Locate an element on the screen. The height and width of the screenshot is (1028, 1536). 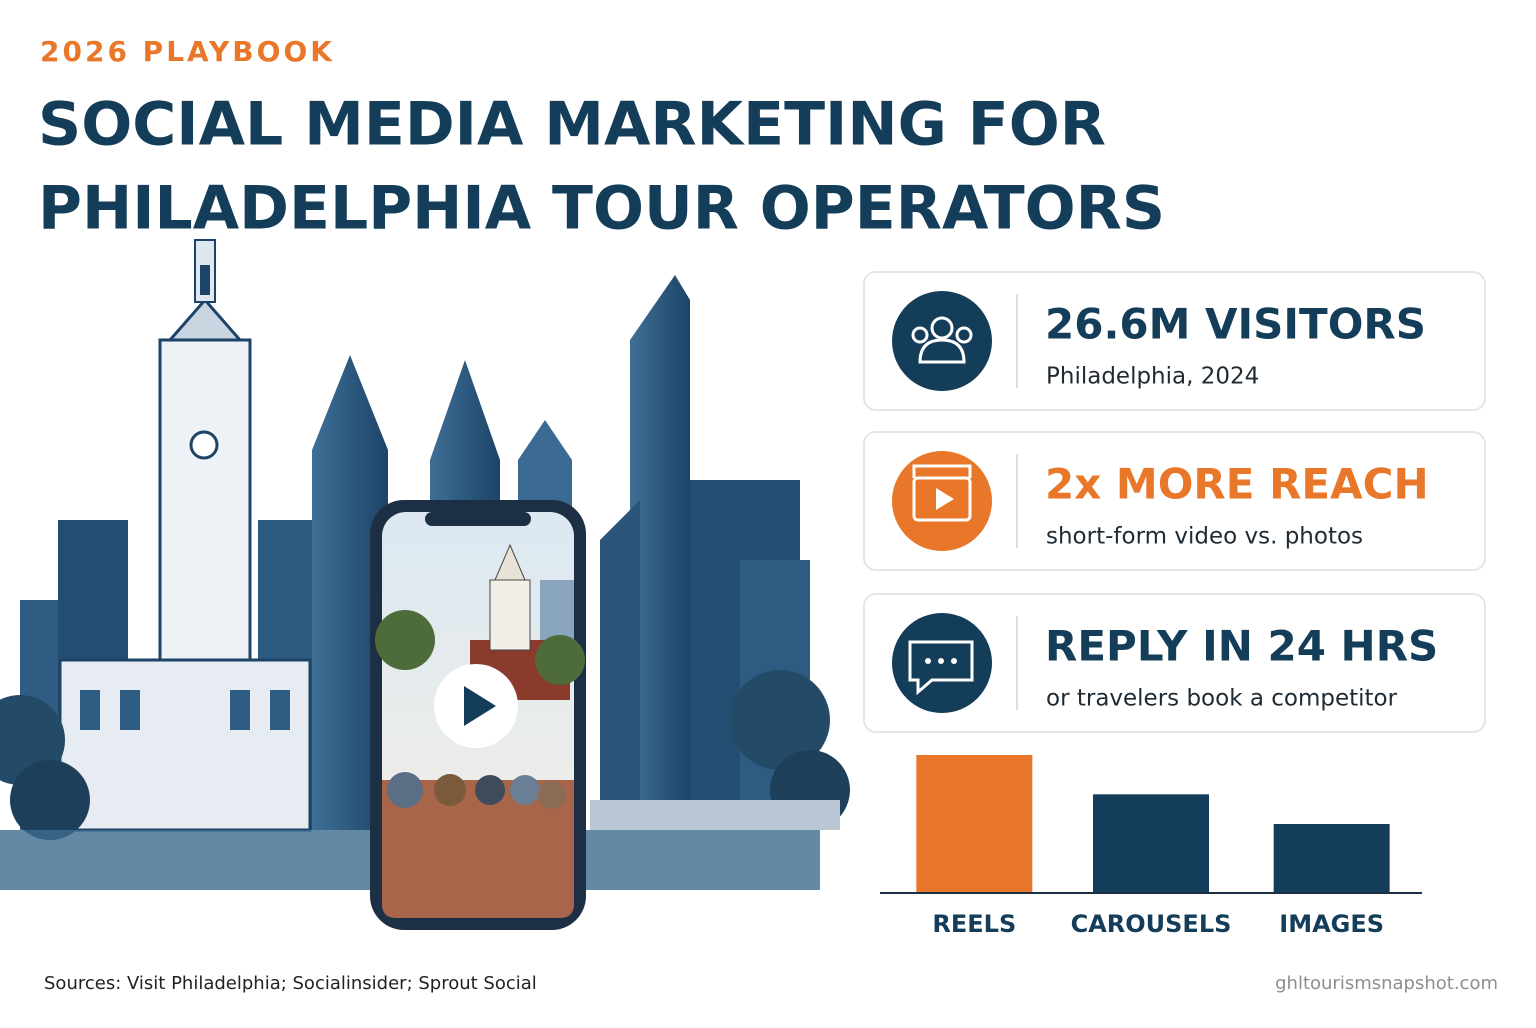
site-url: ghltourismsnapshot.com is located at coordinates (1386, 983).